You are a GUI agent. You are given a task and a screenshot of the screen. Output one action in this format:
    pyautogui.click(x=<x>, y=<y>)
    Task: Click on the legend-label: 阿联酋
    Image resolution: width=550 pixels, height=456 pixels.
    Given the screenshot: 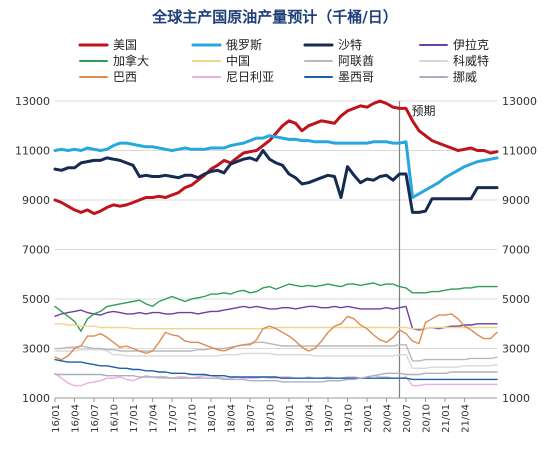 What is the action you would take?
    pyautogui.click(x=356, y=60)
    